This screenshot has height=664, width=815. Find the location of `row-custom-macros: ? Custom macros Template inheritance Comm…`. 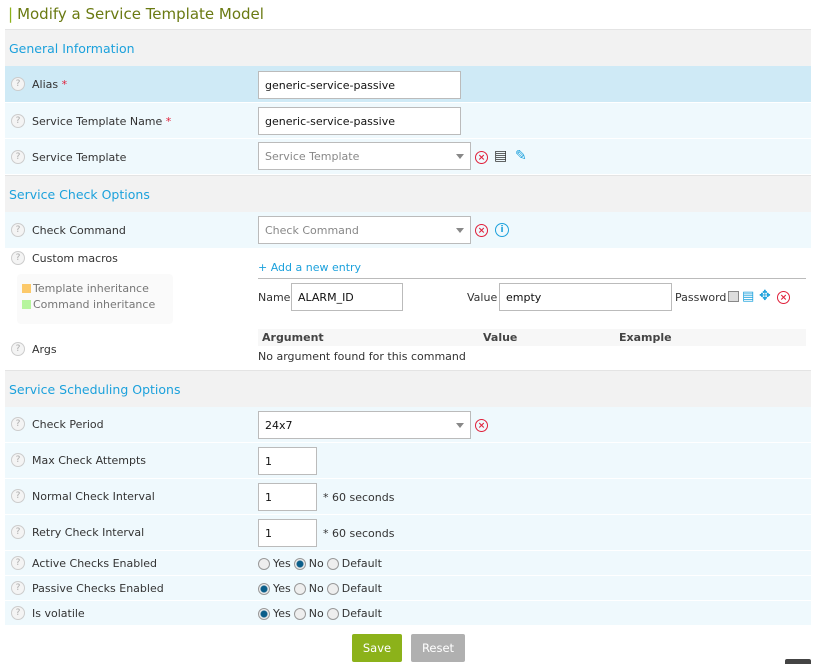

row-custom-macros: ? Custom macros Template inheritance Comm… is located at coordinates (408, 289).